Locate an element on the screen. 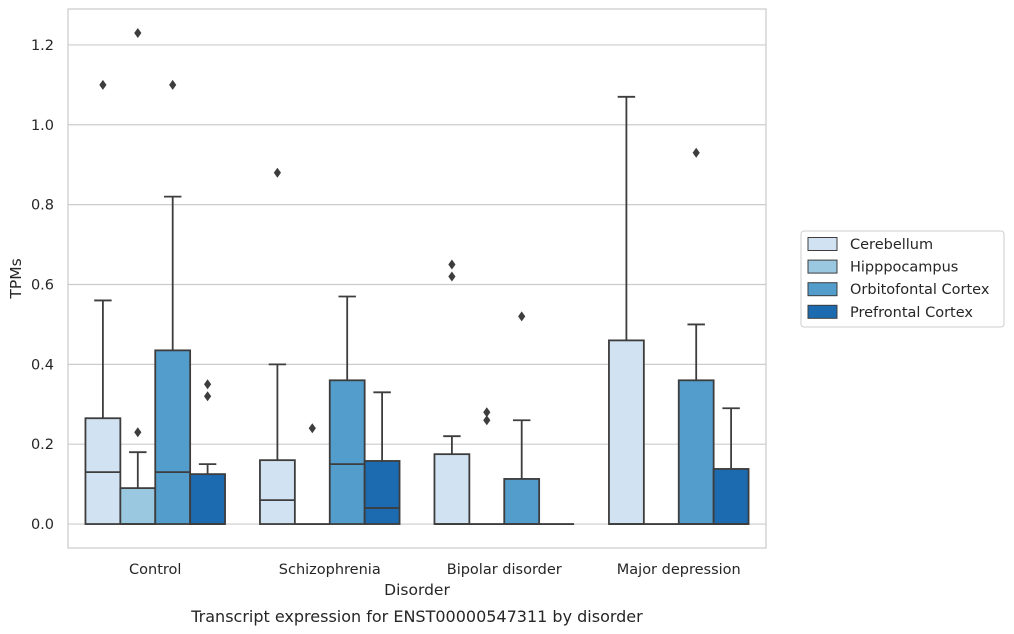 This screenshot has height=634, width=1014. x-tick-label: Control is located at coordinates (155, 570).